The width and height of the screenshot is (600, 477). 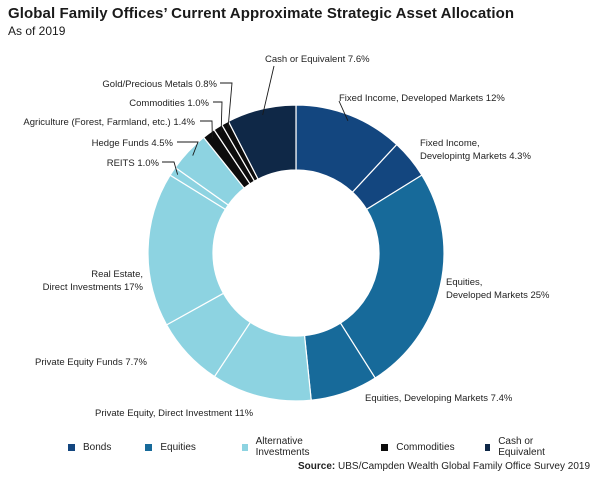 What do you see at coordinates (317, 466) in the screenshot?
I see `source-label: Source:` at bounding box center [317, 466].